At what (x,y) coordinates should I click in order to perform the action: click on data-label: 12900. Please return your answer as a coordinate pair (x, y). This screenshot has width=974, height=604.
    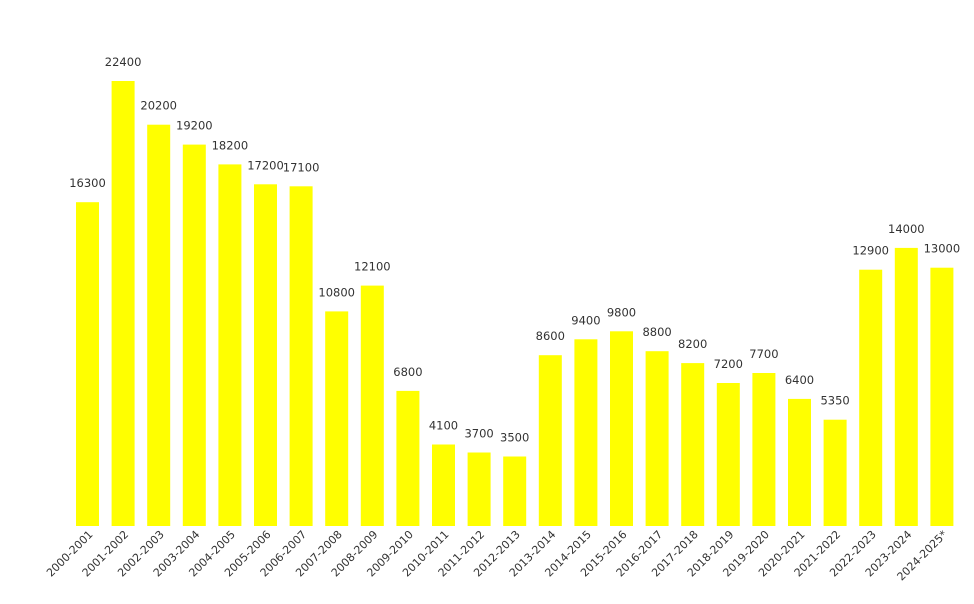
    Looking at the image, I should click on (870, 251).